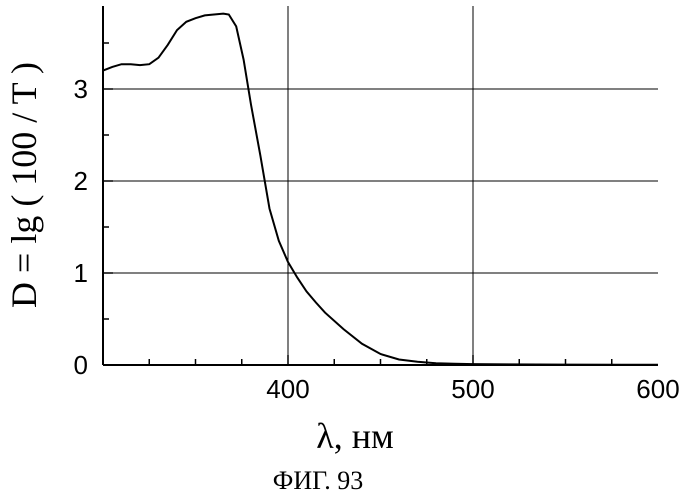 The height and width of the screenshot is (500, 689). I want to click on x-tick-label: 500, so click(472, 389).